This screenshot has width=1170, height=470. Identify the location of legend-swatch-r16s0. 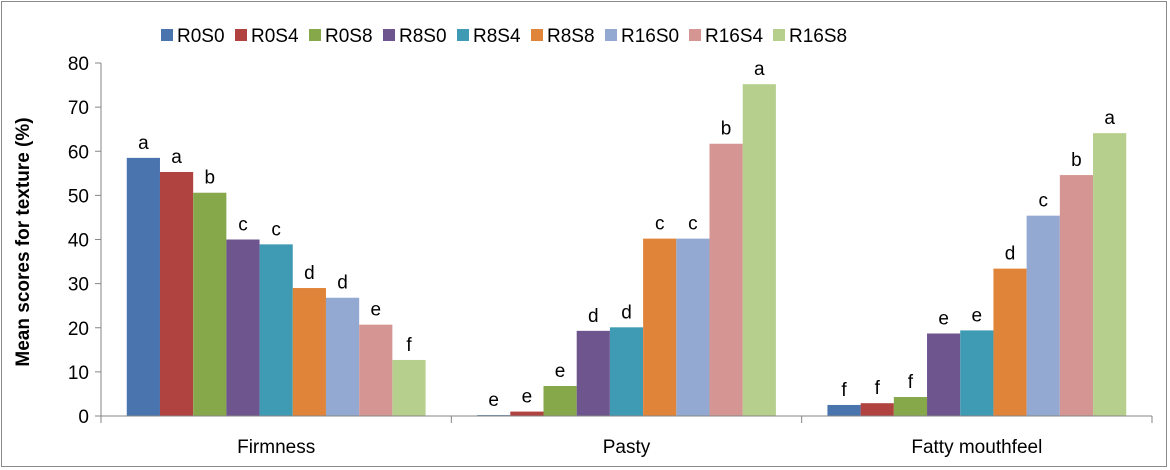
(611, 35).